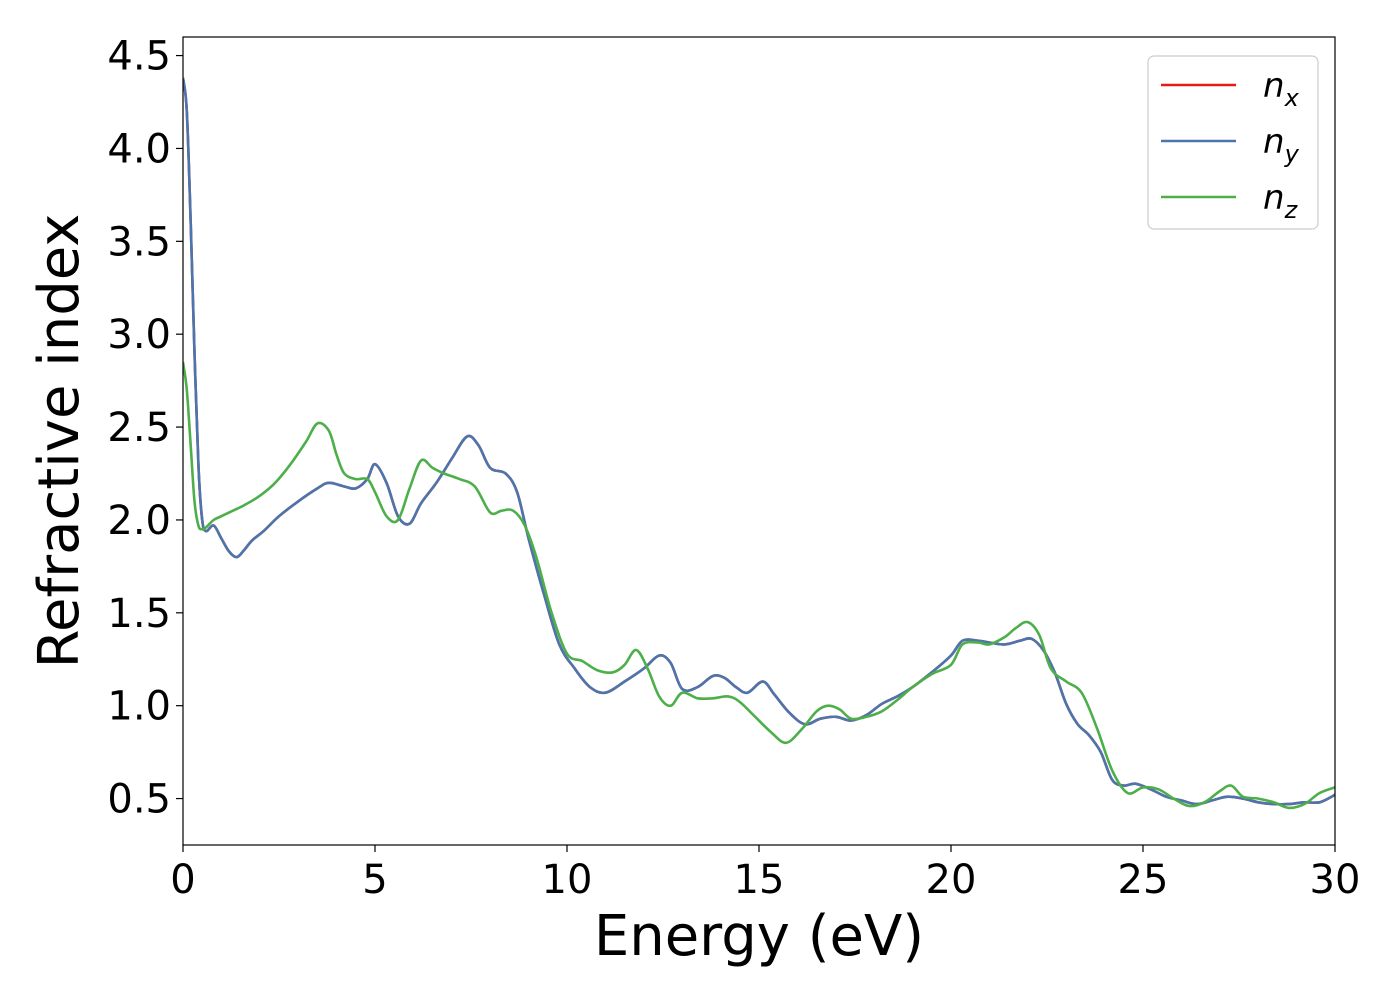  What do you see at coordinates (1281, 89) in the screenshot?
I see `legend-label-nx: nx` at bounding box center [1281, 89].